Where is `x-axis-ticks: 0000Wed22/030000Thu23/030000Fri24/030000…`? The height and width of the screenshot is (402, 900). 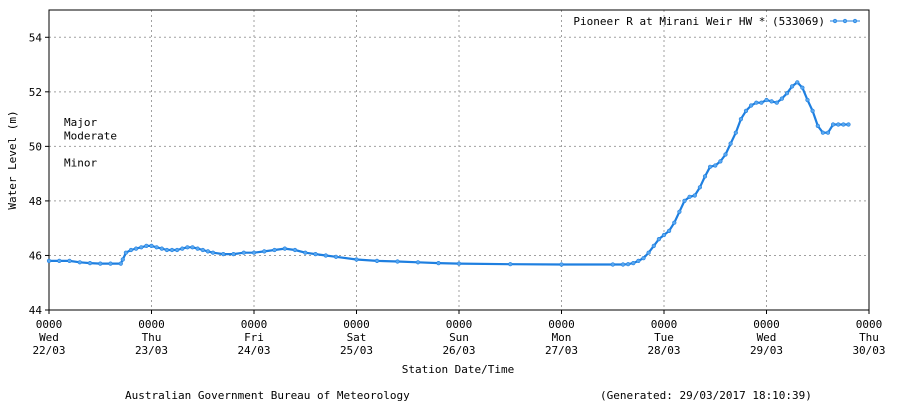 x-axis-ticks: 0000Wed22/030000Thu23/030000Fri24/030000… is located at coordinates (459, 333).